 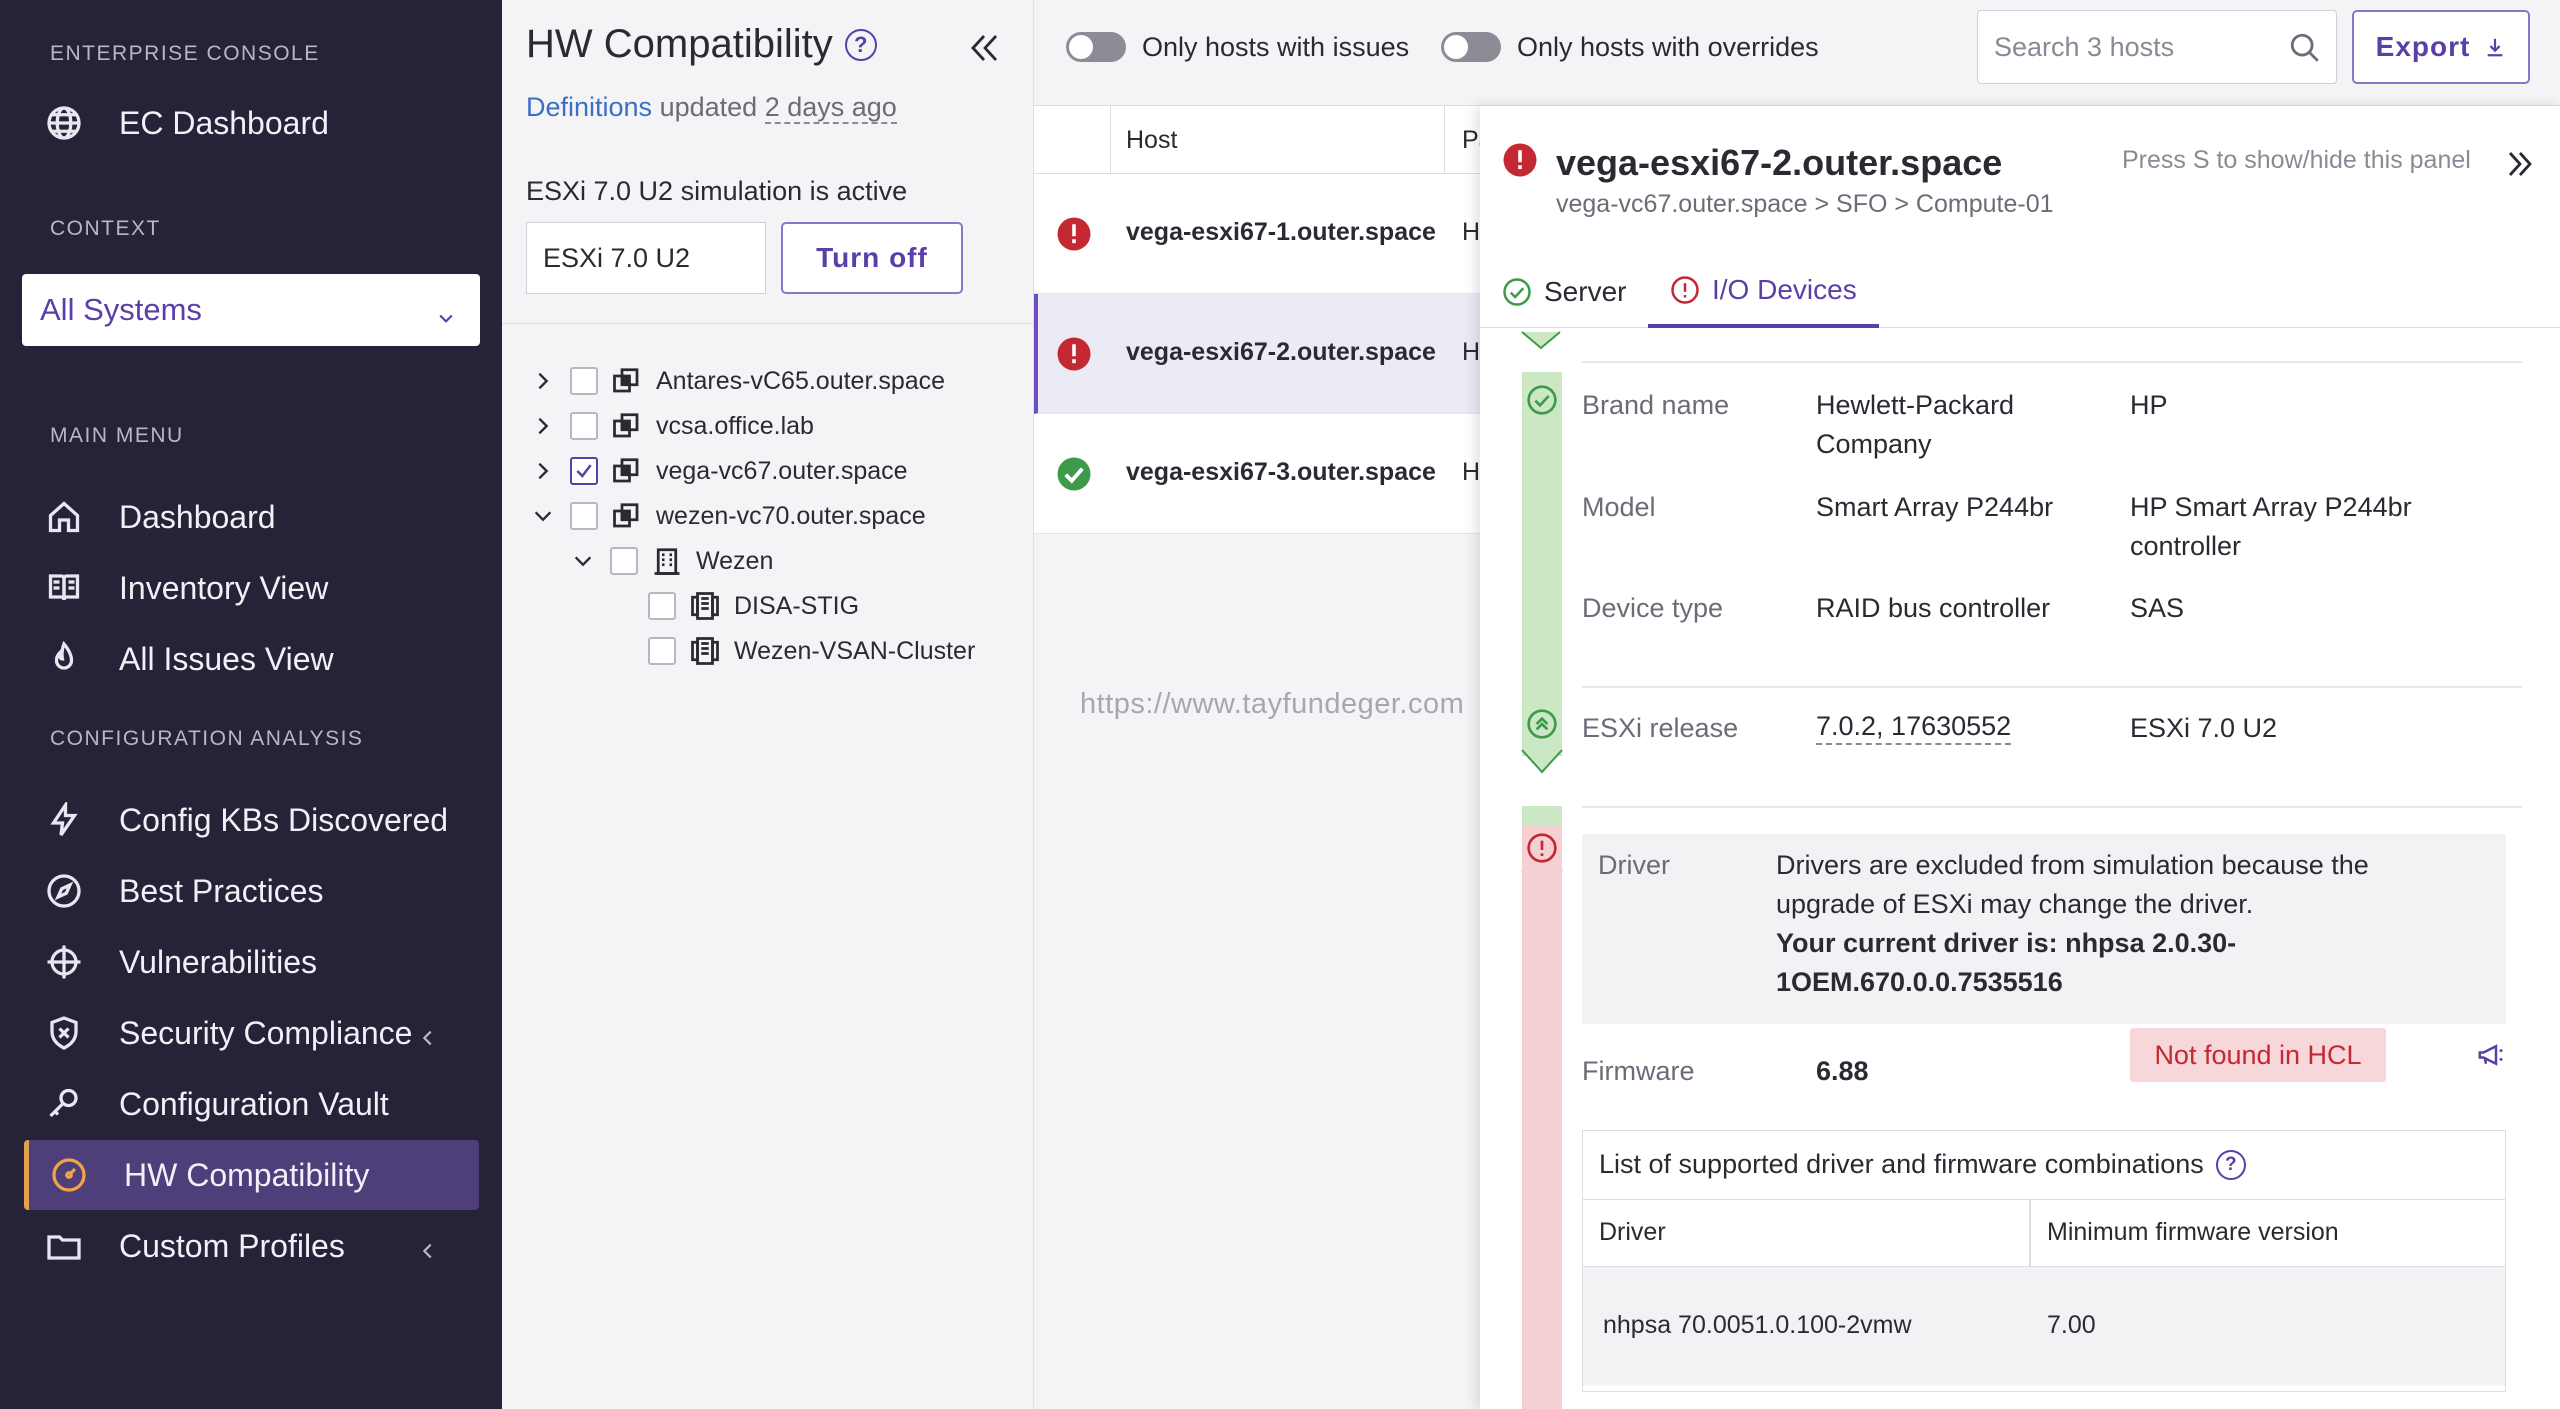 What do you see at coordinates (251, 310) in the screenshot?
I see `context-select: All Systems` at bounding box center [251, 310].